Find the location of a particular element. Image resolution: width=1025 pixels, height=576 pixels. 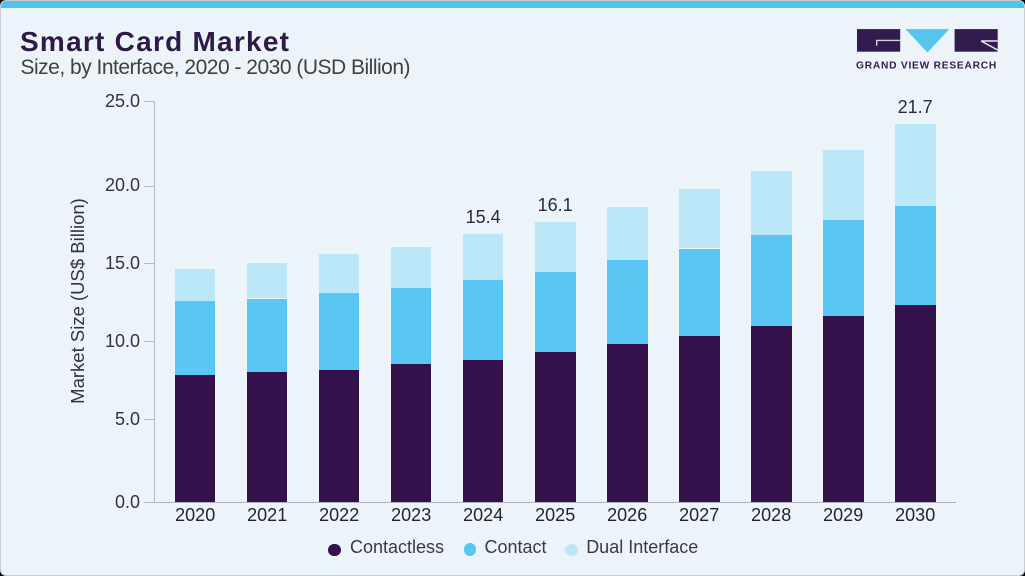

svg-text: GRAND VIEW RESEARCH is located at coordinates (926, 65).